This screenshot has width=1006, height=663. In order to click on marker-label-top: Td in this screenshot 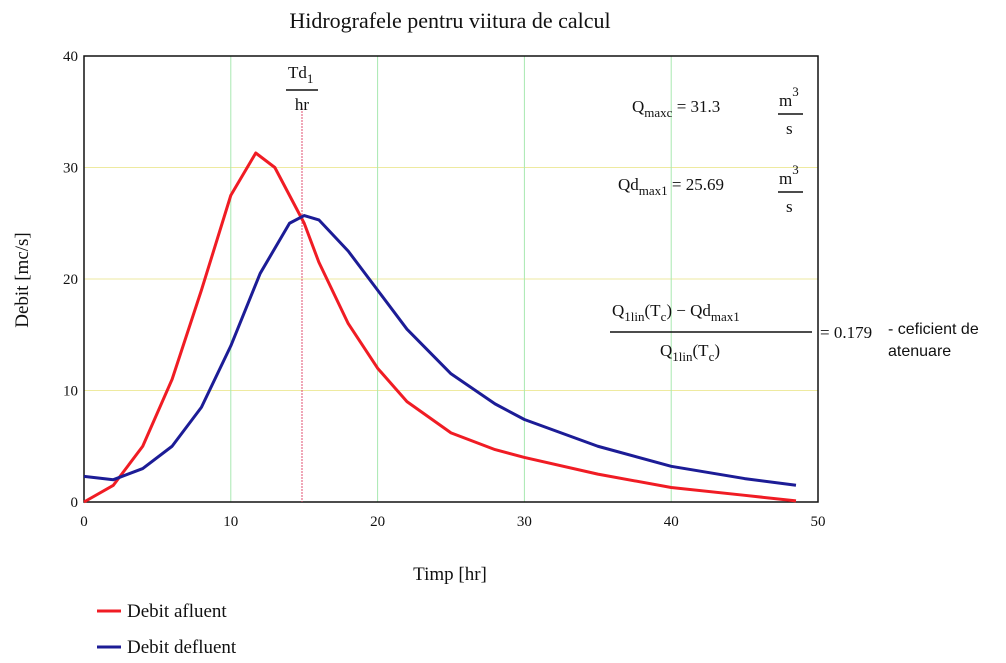, I will do `click(297, 72)`.